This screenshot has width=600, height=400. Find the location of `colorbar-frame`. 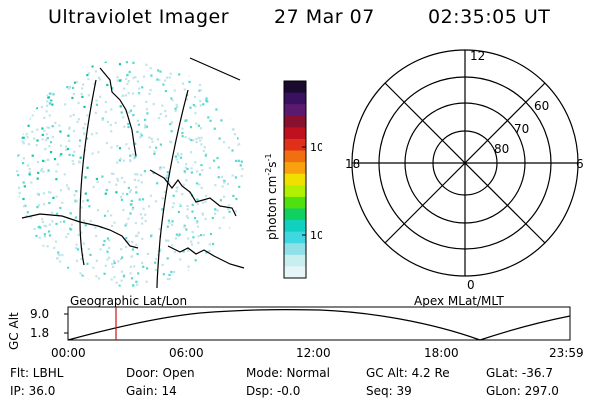

colorbar-frame is located at coordinates (295, 179).